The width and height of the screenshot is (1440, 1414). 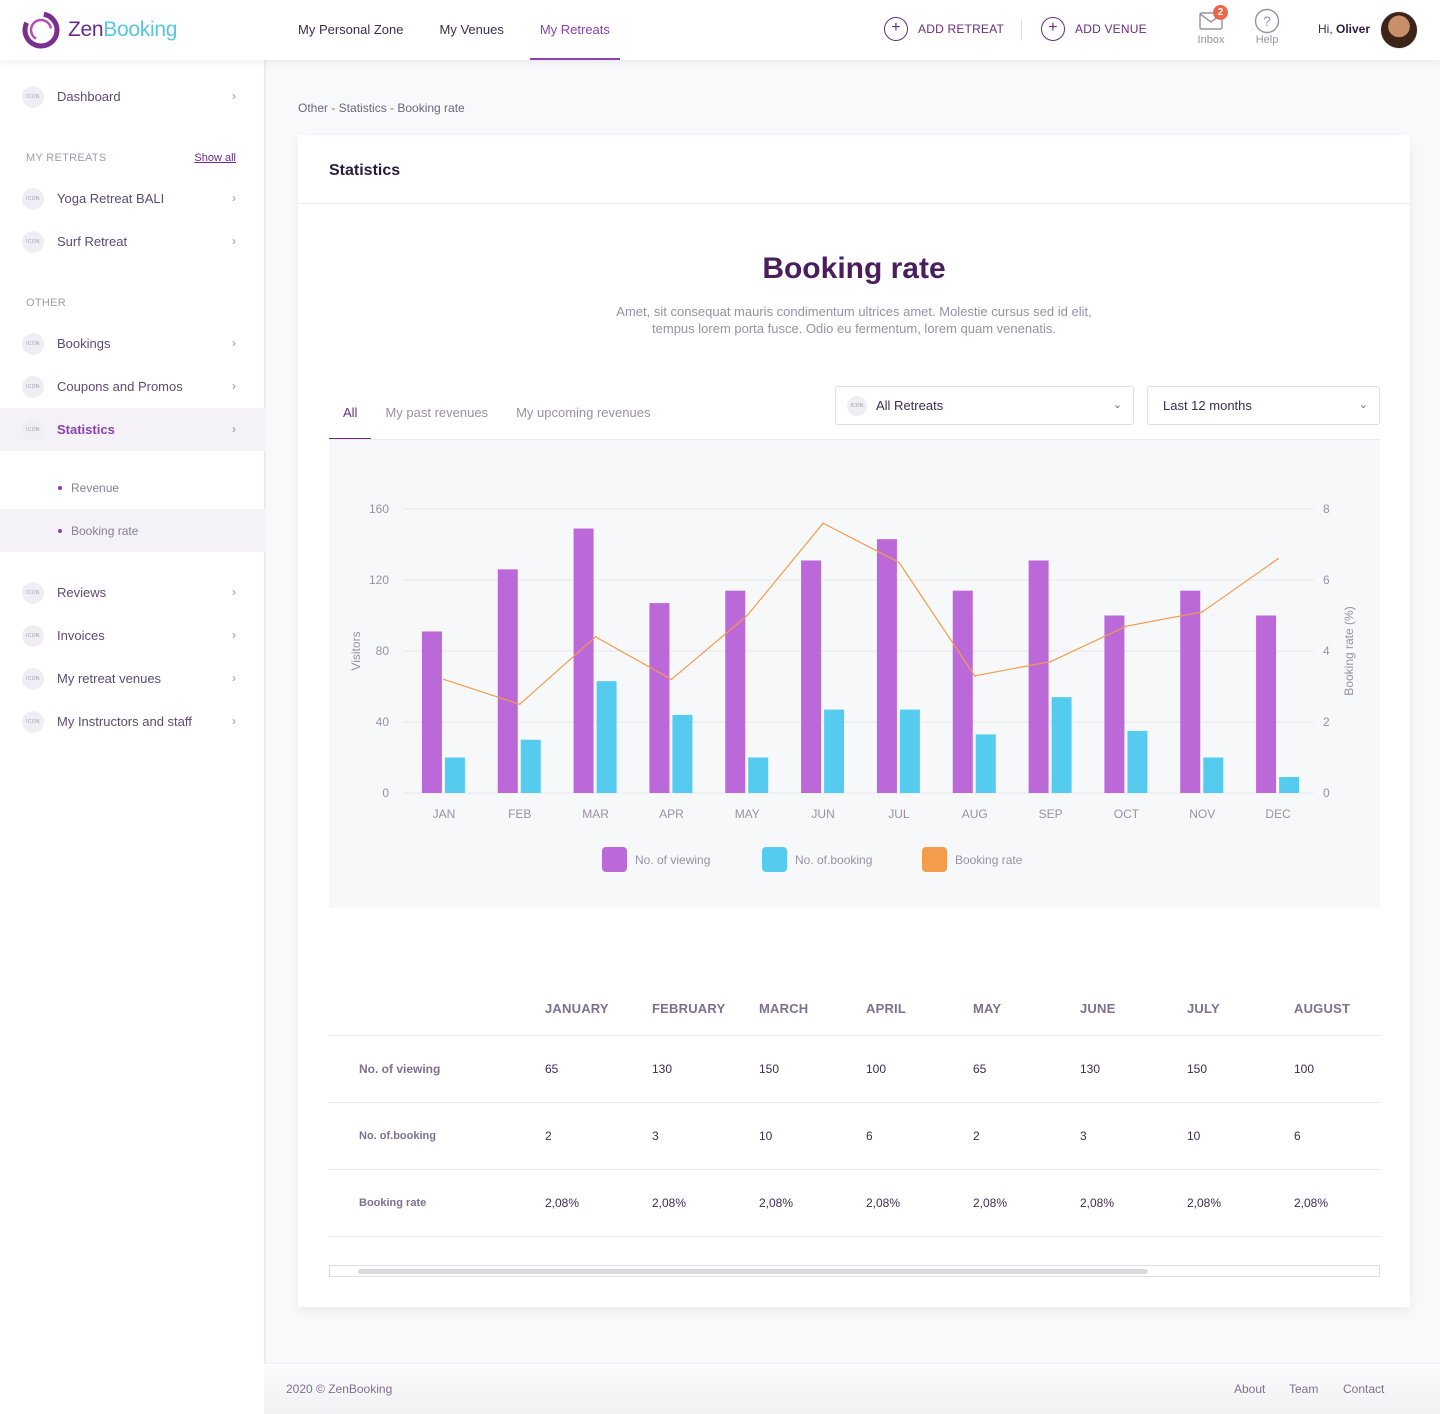 I want to click on sidebar-item-dashboard: ICON Dashboard ›, so click(x=133, y=96).